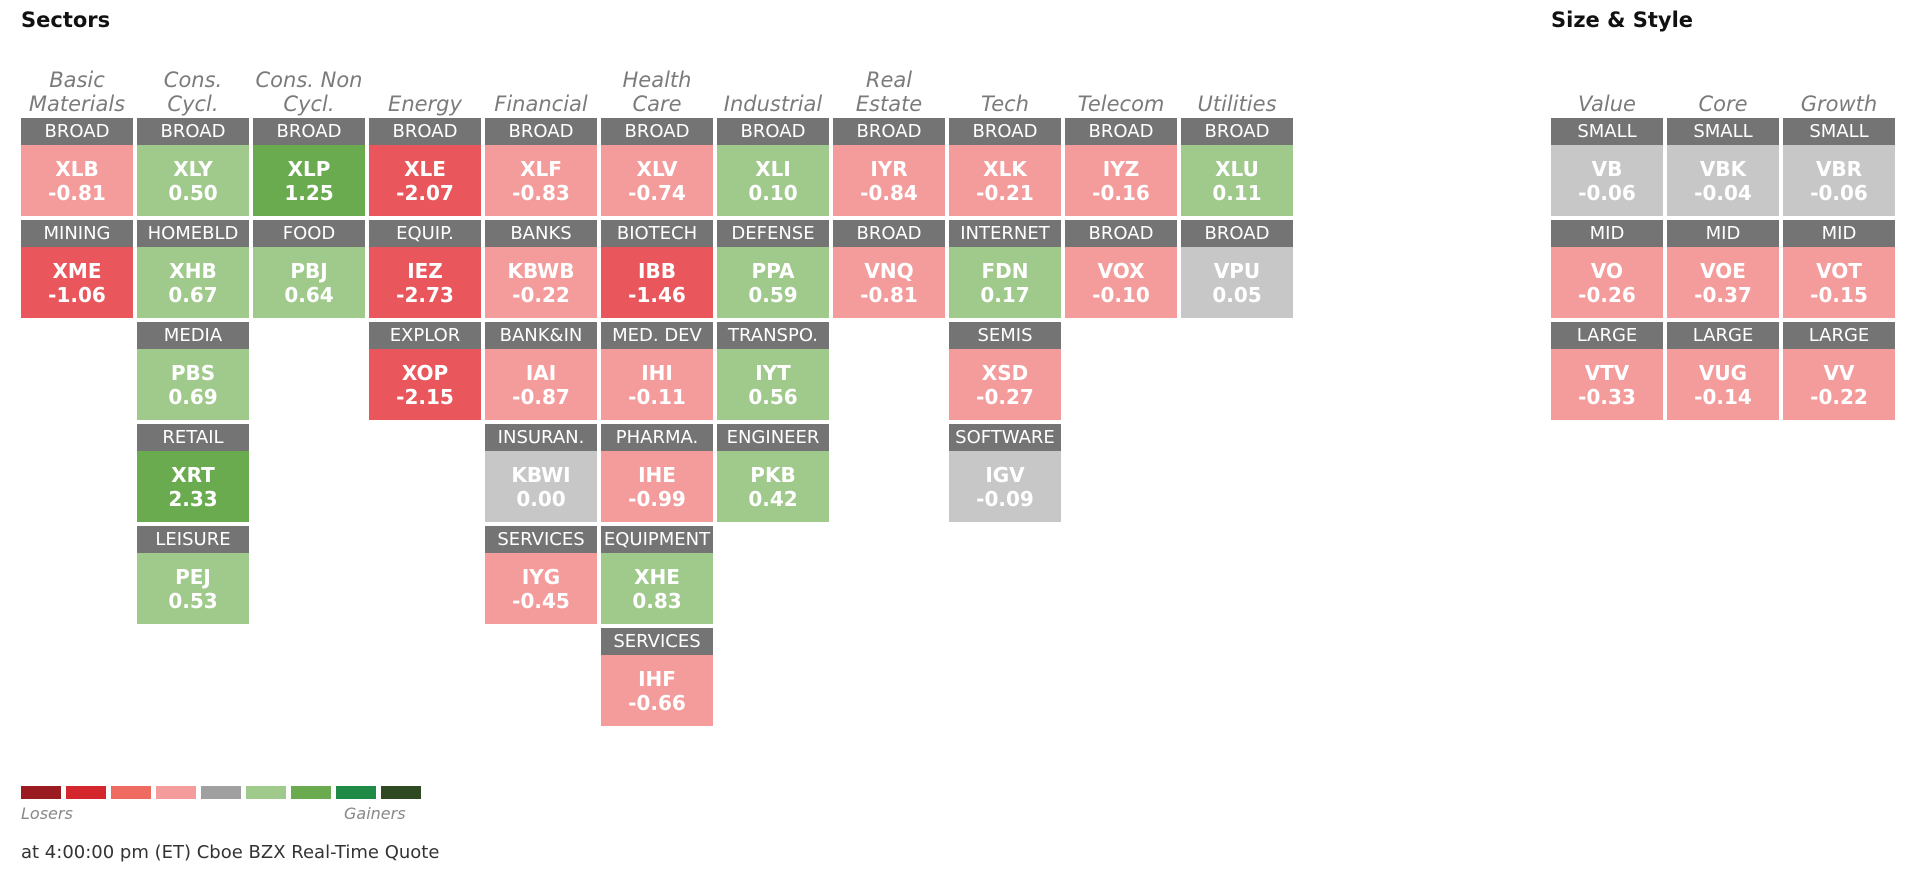  I want to click on etf-tile: SMALL VBK -0.04, so click(1723, 167).